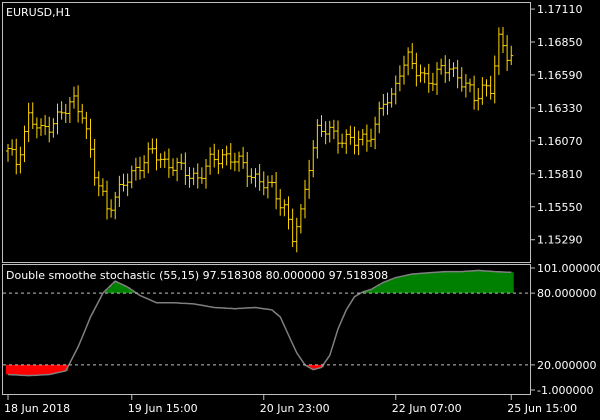 This screenshot has height=420, width=600. Describe the element at coordinates (567, 365) in the screenshot. I see `y-tick-label: 20.000000` at that location.